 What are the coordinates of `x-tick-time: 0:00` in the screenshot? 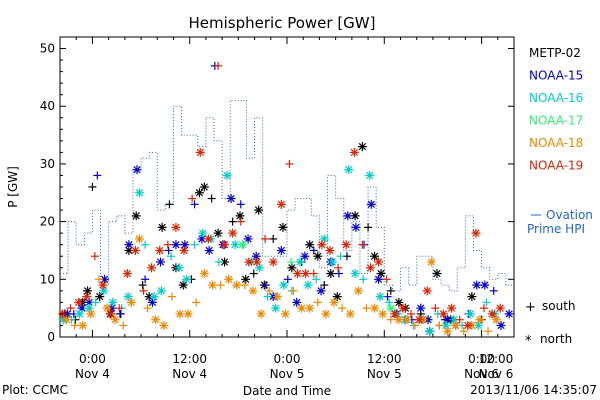 It's located at (481, 359).